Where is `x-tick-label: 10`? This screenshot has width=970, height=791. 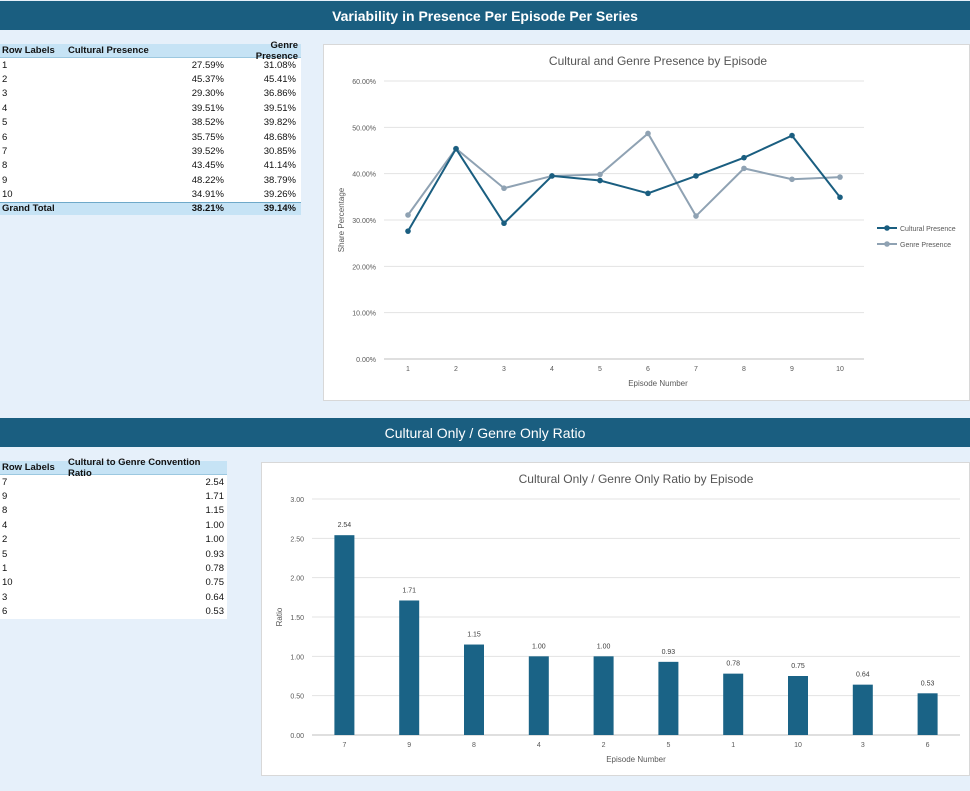 x-tick-label: 10 is located at coordinates (798, 745).